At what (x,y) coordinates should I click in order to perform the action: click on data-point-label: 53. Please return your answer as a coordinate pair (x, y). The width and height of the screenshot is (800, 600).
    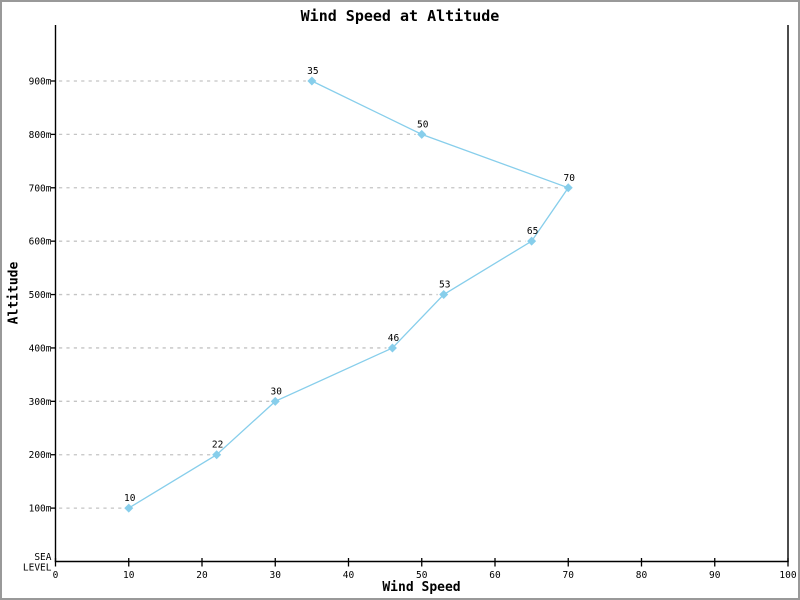
    Looking at the image, I should click on (444, 285).